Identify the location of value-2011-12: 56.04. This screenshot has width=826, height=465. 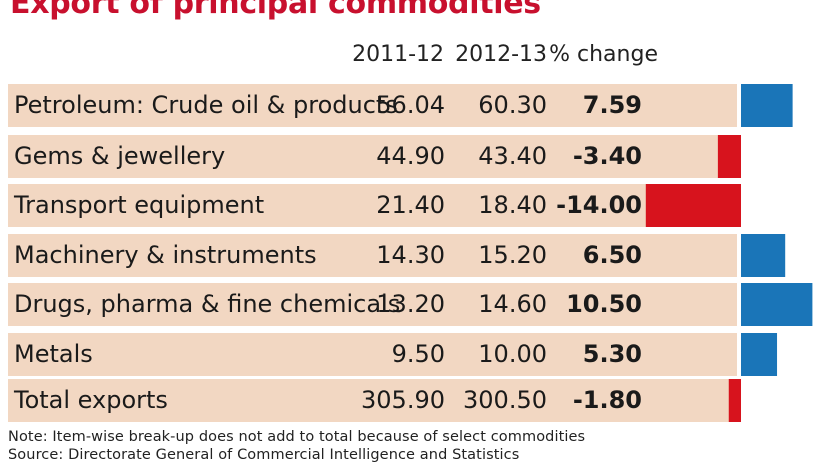
(410, 105).